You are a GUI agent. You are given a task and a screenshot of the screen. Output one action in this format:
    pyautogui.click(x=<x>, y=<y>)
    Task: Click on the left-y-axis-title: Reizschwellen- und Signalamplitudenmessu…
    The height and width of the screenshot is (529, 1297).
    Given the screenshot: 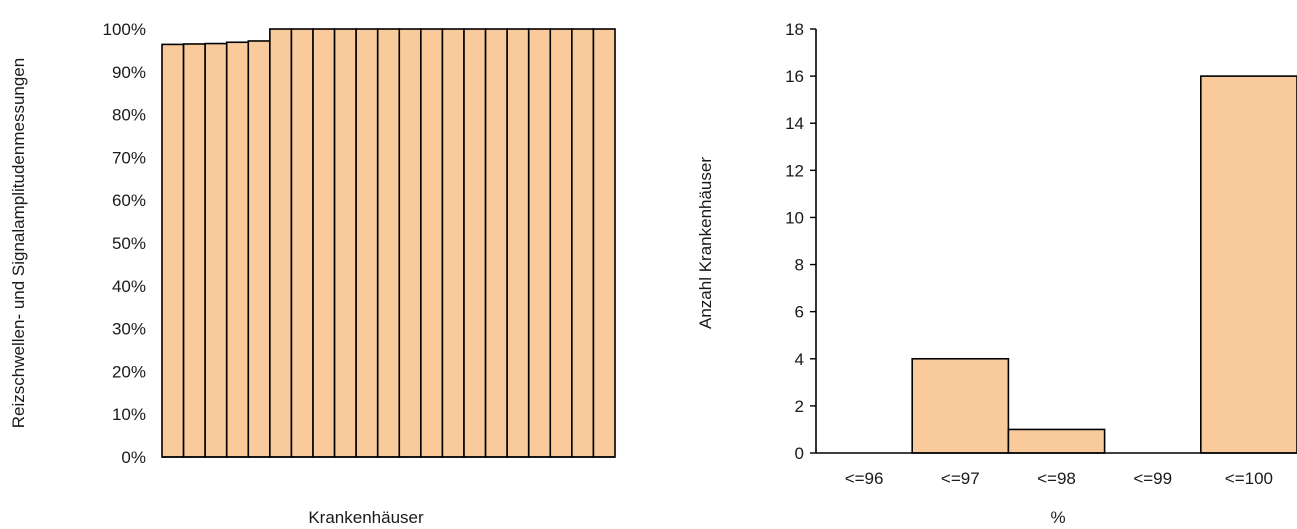 What is the action you would take?
    pyautogui.click(x=18, y=243)
    